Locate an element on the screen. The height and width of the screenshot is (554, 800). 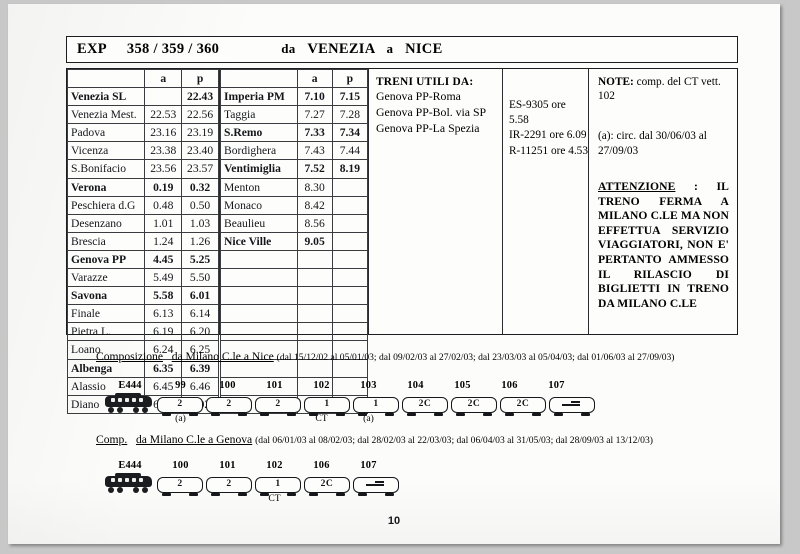
departure-time: 5.50 is located at coordinates (200, 278).